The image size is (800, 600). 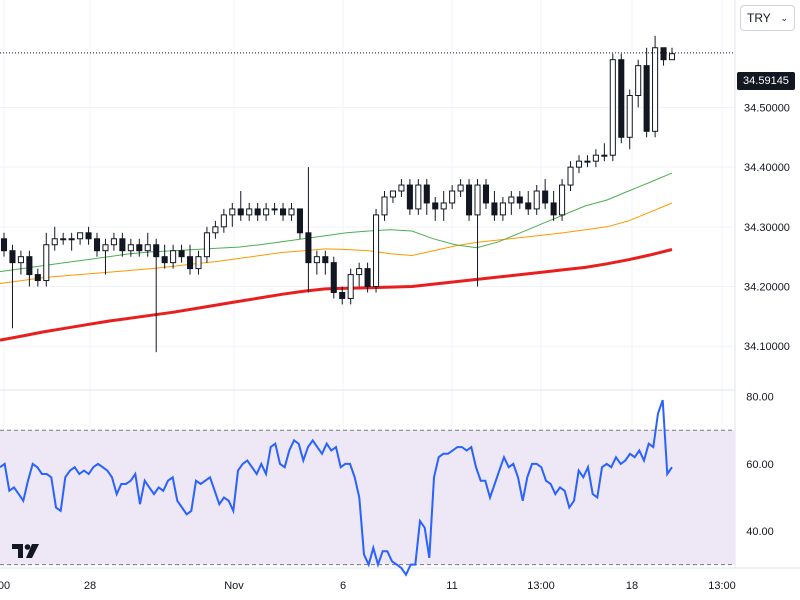 I want to click on time-tick-label: 13:00, so click(x=541, y=586).